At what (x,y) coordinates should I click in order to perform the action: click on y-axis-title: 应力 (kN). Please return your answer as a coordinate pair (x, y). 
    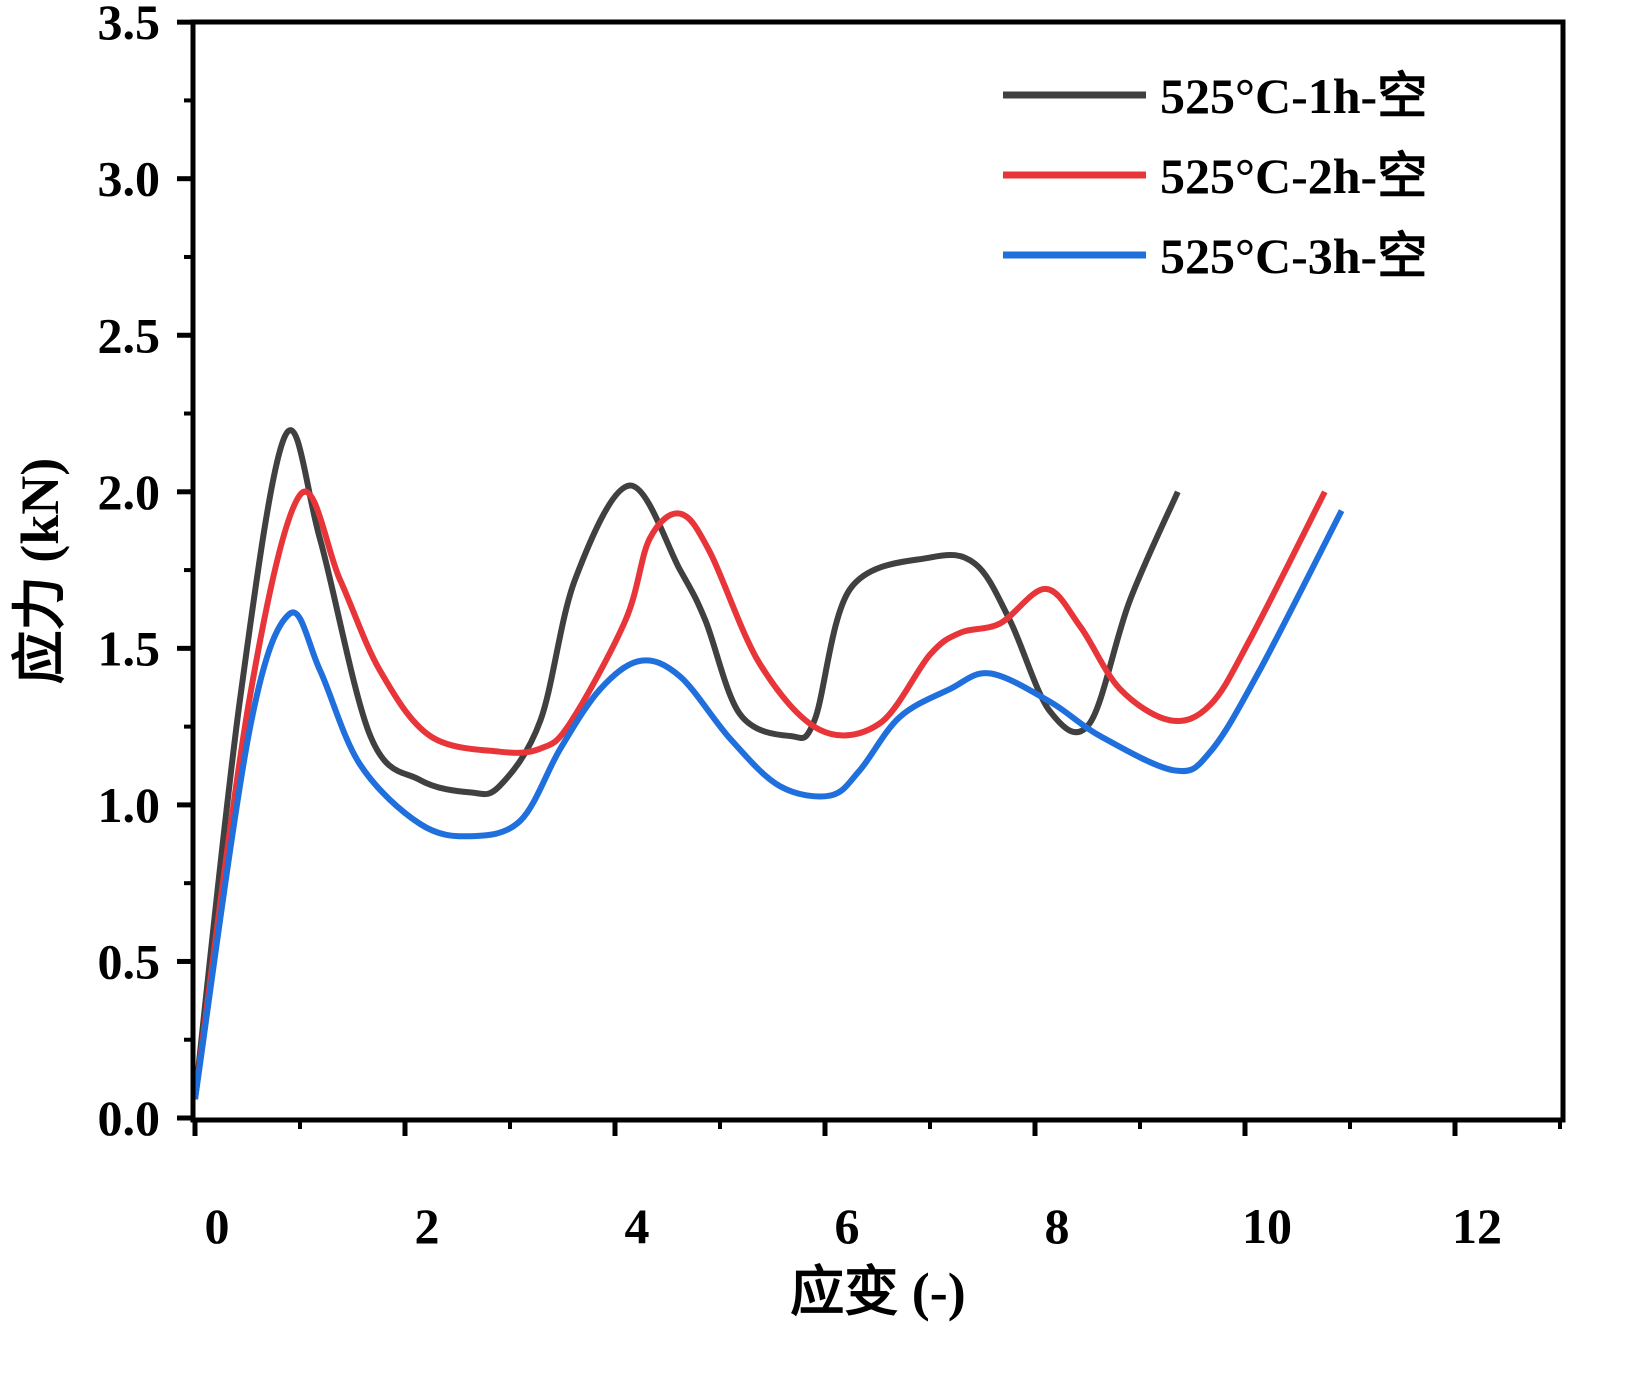
    Looking at the image, I should click on (40, 571).